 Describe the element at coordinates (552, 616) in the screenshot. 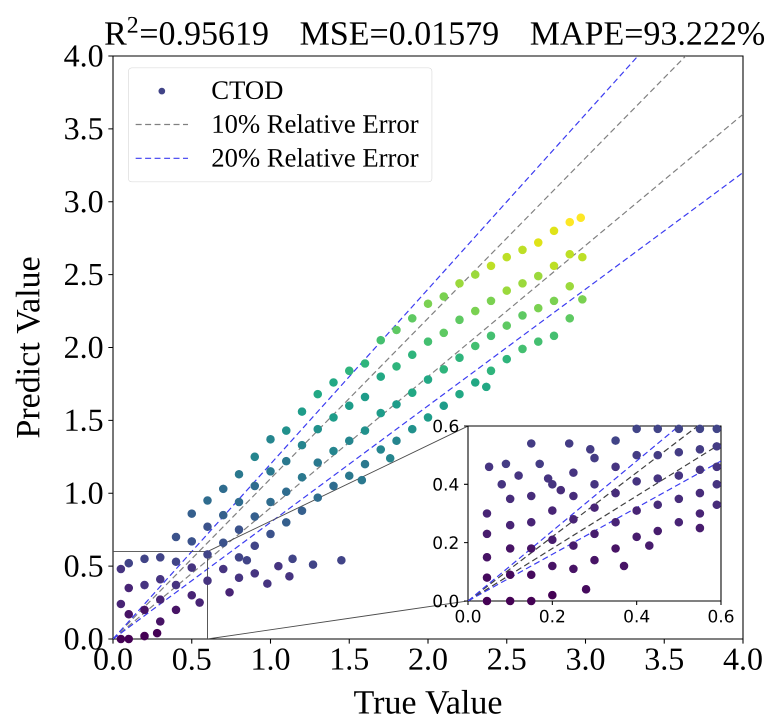

I see `x-tick-label: 0.2` at that location.